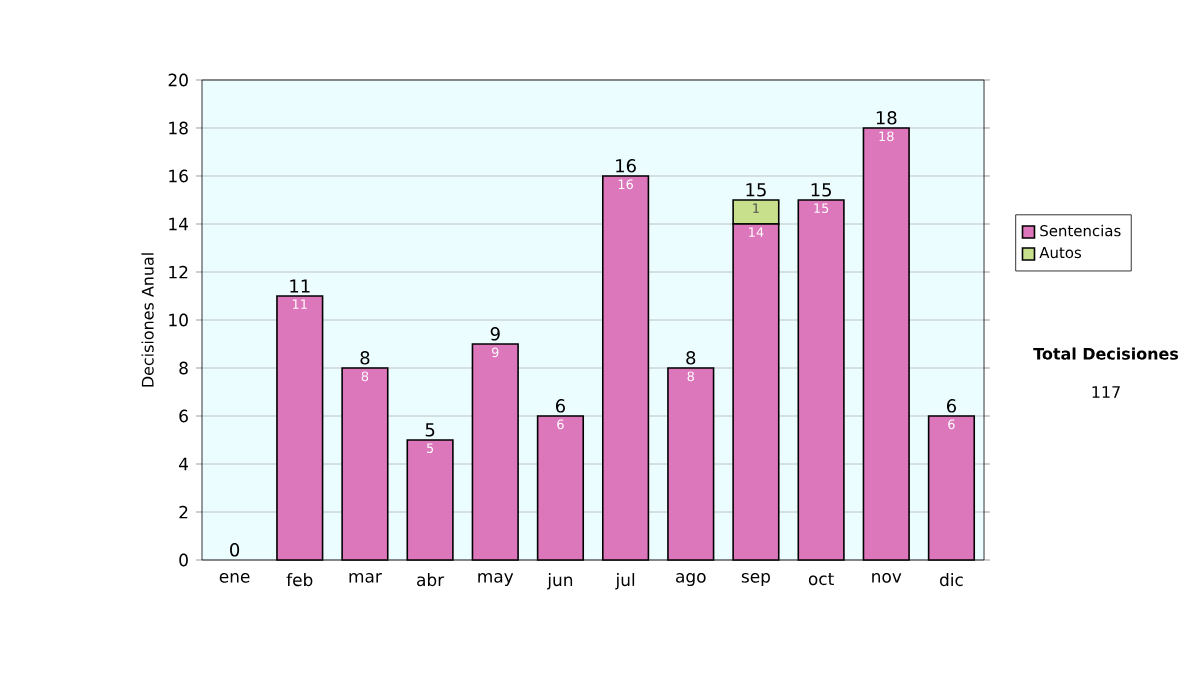 The height and width of the screenshot is (680, 1200). Describe the element at coordinates (178, 224) in the screenshot. I see `y-tick-label: 14` at that location.